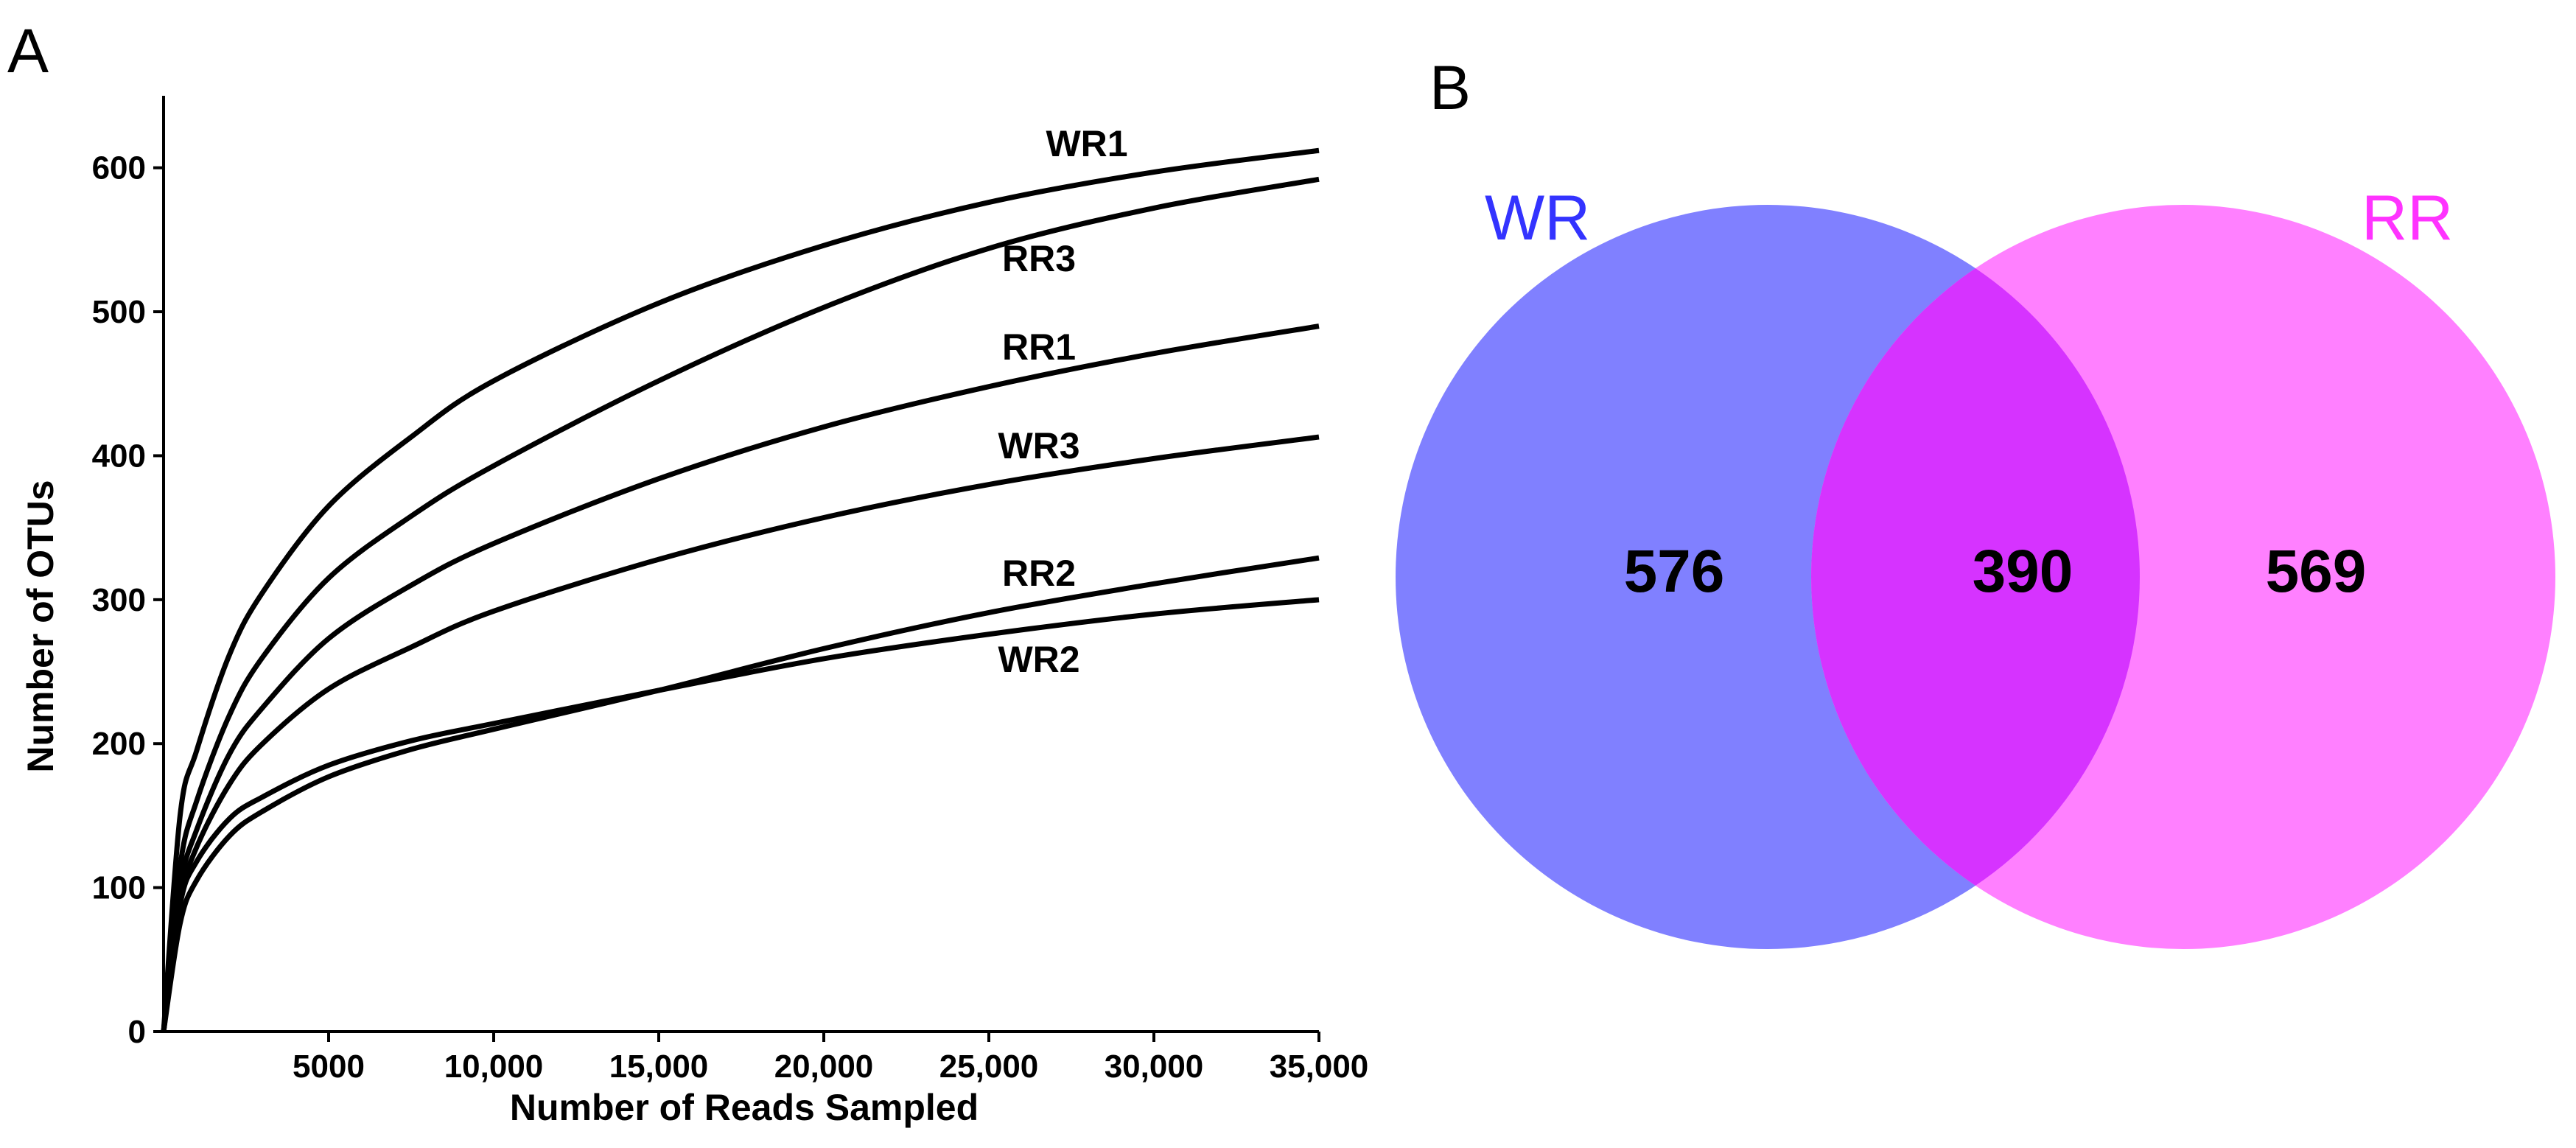 The height and width of the screenshot is (1148, 2576). I want to click on series-label-rr3: RR3, so click(1039, 258).